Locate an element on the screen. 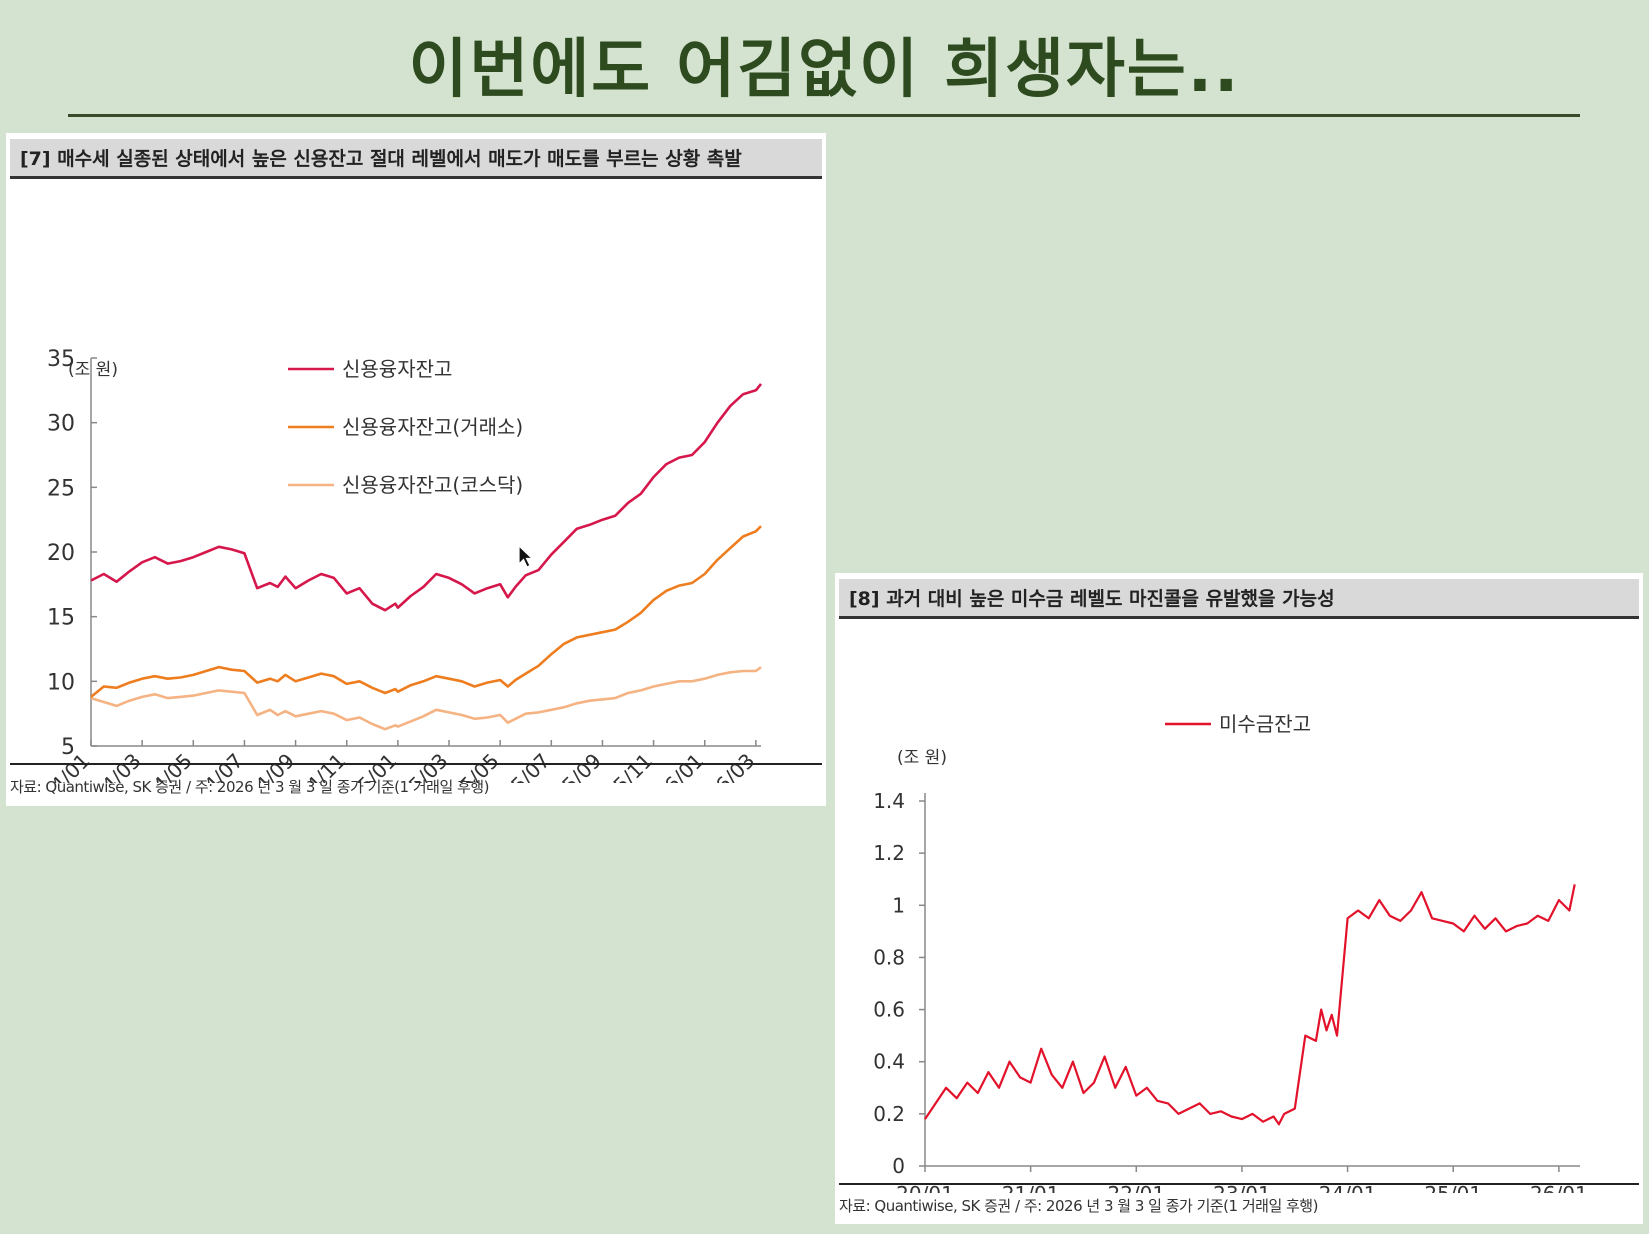 This screenshot has width=1649, height=1234. x-tick-label: 20/01 is located at coordinates (925, 1187).